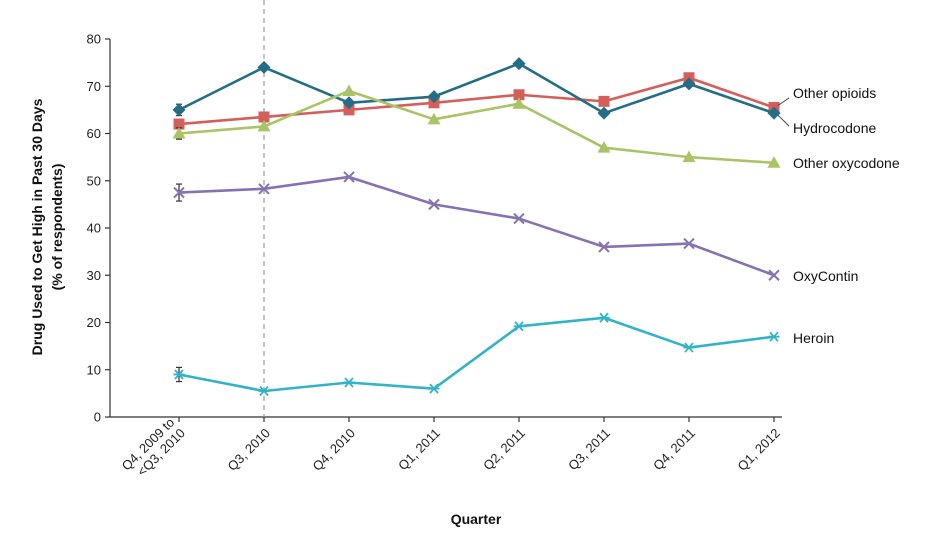 The image size is (948, 552). Describe the element at coordinates (97, 417) in the screenshot. I see `y-tick-label: 0` at that location.